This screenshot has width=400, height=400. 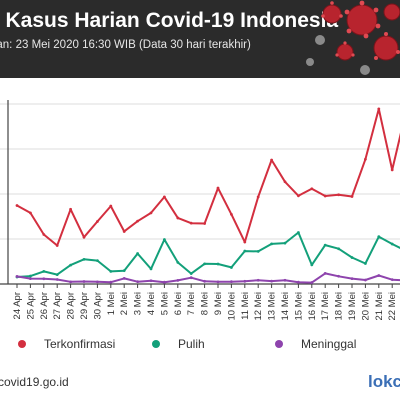 What do you see at coordinates (245, 306) in the screenshot?
I see `x-tick-label: 11 Mei` at bounding box center [245, 306].